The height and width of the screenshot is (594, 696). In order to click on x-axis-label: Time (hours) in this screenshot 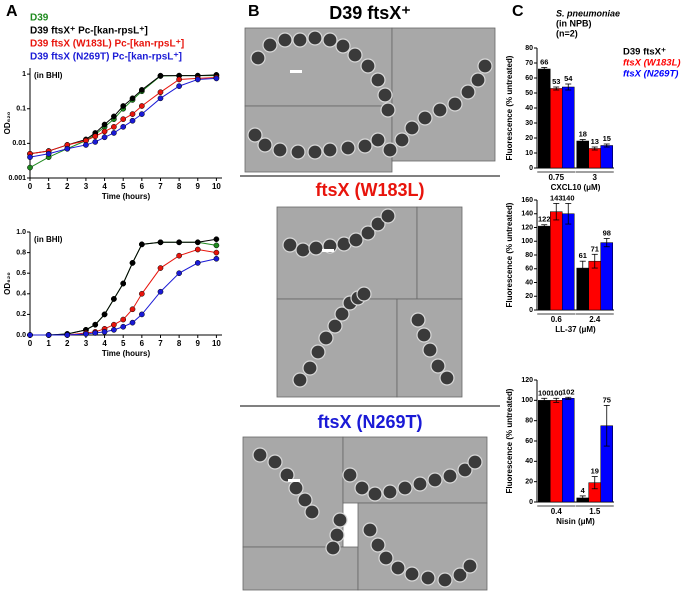, I will do `click(126, 353)`.